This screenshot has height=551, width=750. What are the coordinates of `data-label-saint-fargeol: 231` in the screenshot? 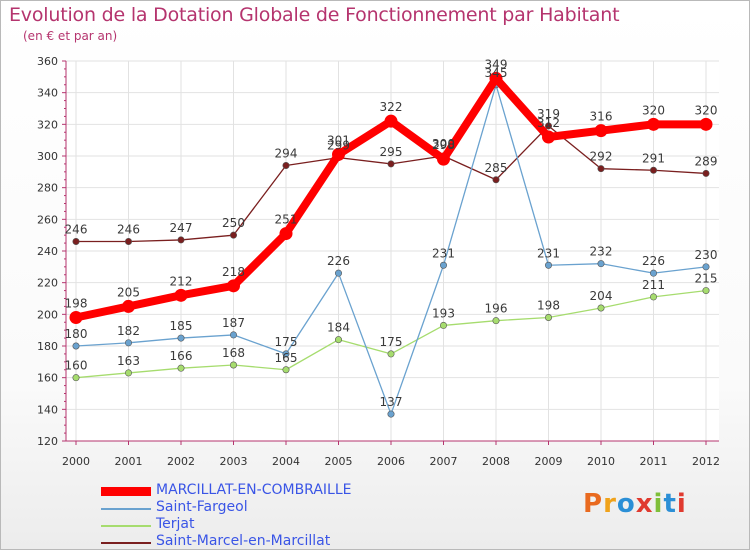 It's located at (443, 253).